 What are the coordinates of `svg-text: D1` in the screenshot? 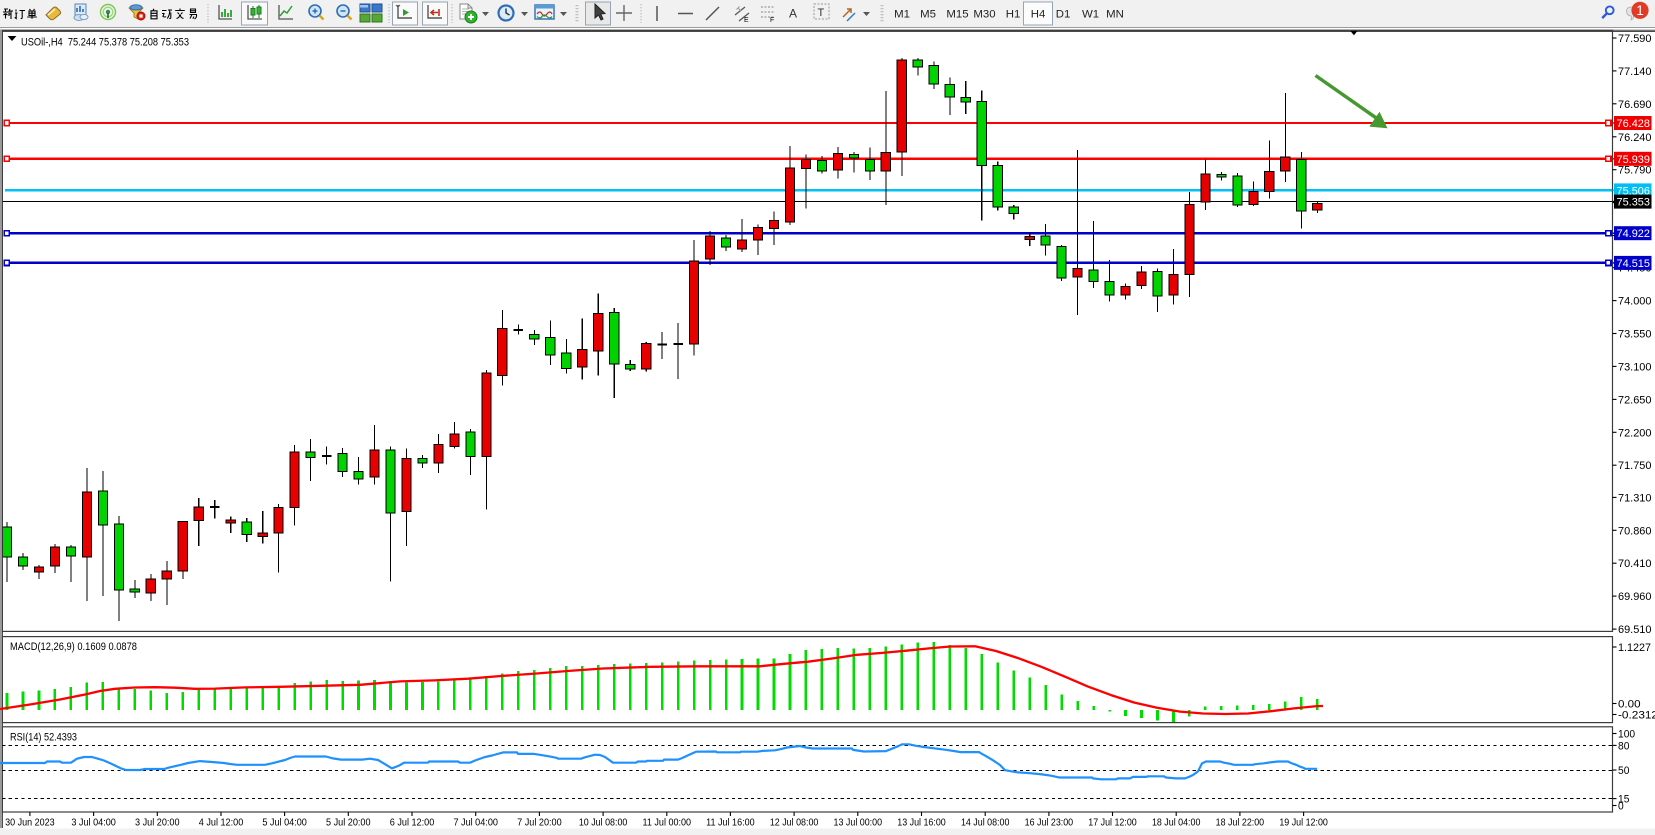 It's located at (1063, 14).